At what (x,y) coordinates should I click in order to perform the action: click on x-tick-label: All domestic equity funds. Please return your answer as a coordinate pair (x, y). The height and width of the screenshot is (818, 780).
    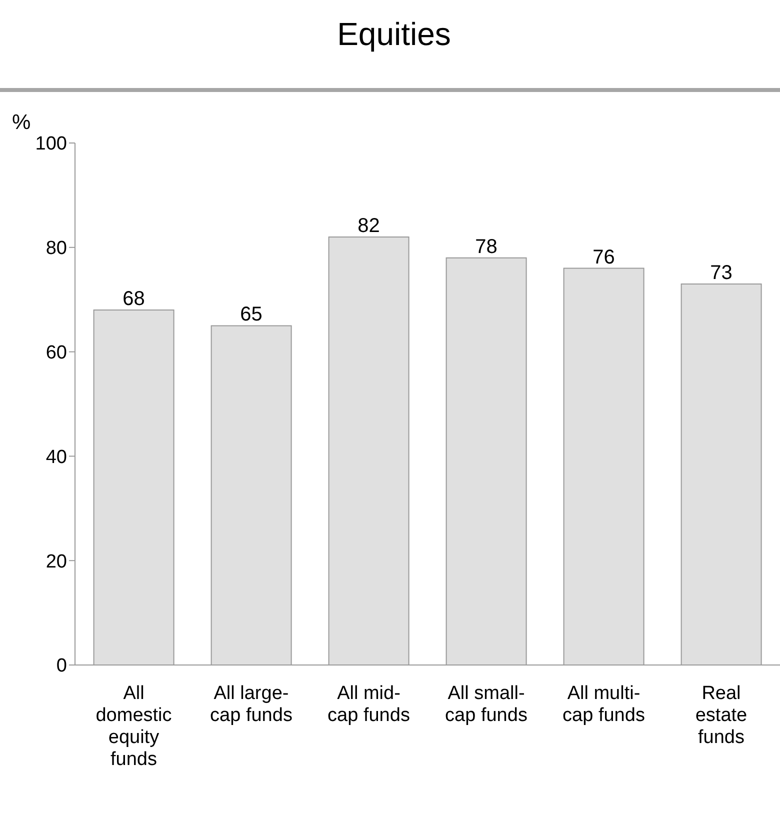
    Looking at the image, I should click on (134, 726).